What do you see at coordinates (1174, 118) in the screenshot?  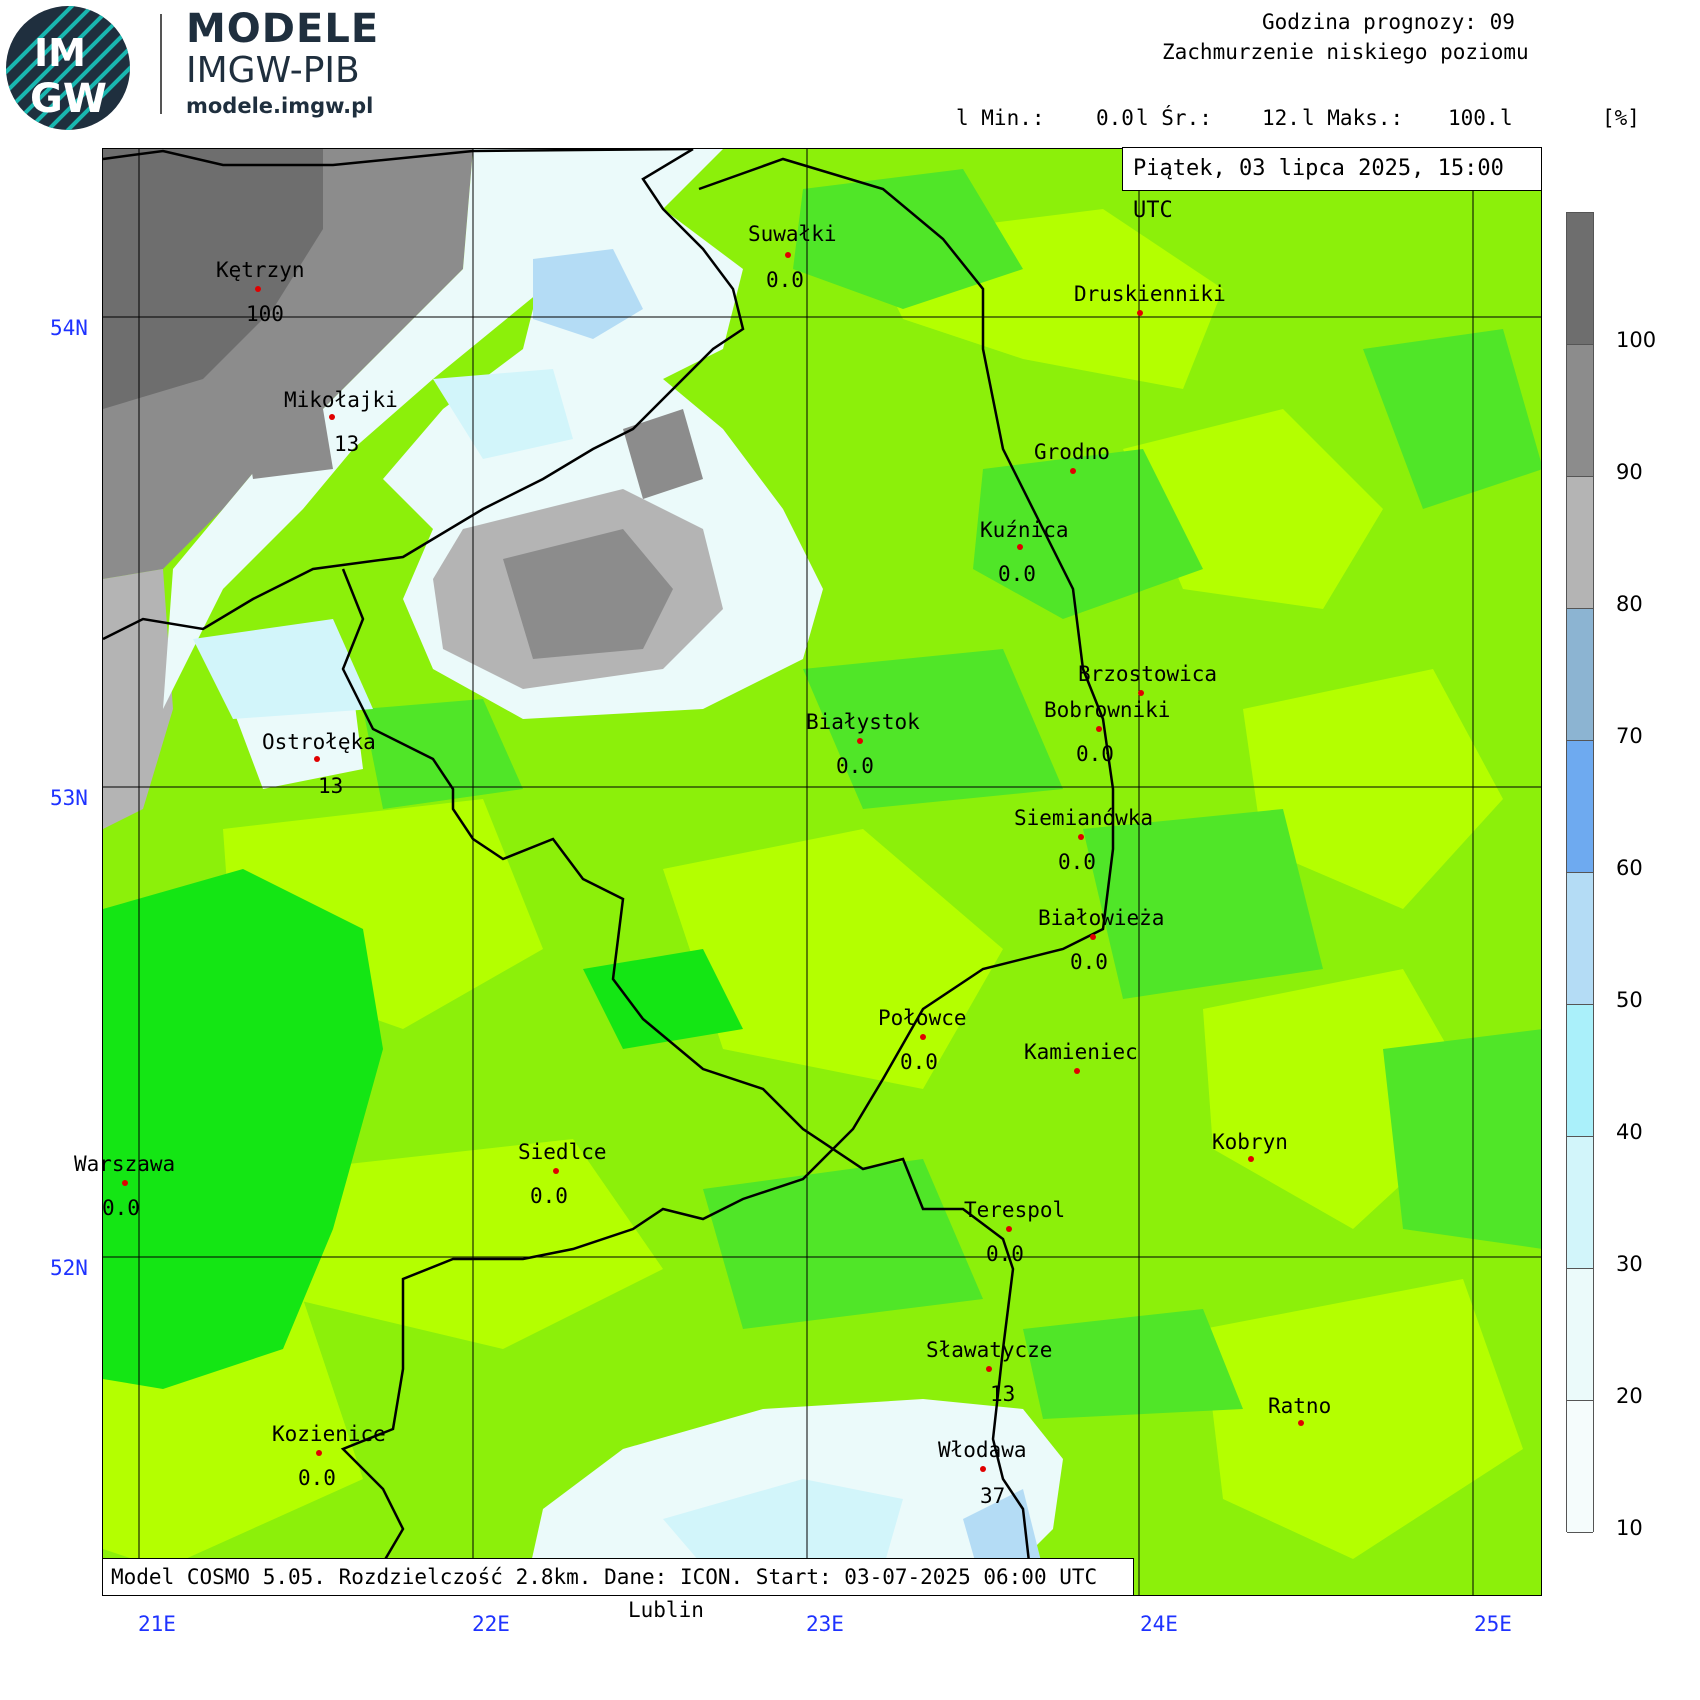 I see `stat-avg-label: l Śr.:` at bounding box center [1174, 118].